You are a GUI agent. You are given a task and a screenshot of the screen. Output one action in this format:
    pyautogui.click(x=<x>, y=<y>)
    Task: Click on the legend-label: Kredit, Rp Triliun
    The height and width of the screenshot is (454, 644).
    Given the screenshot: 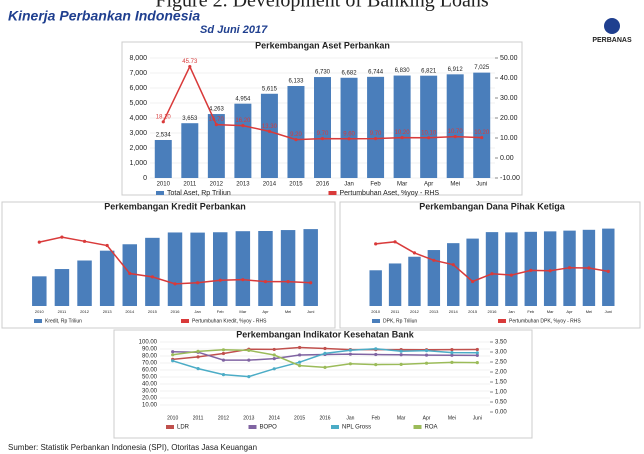 What is the action you would take?
    pyautogui.click(x=63, y=321)
    